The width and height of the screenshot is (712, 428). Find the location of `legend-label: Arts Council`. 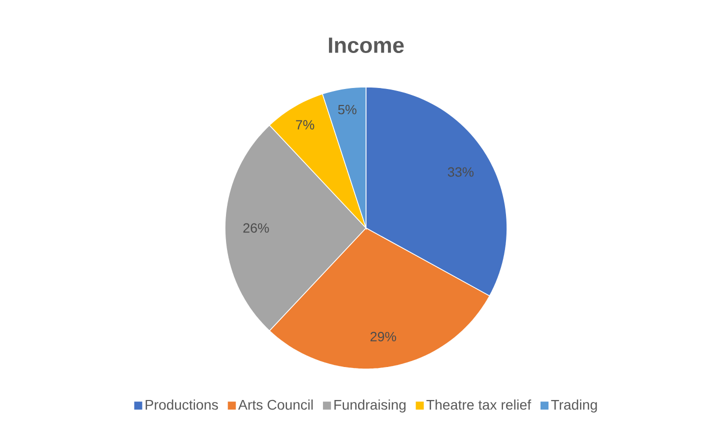

legend-label: Arts Council is located at coordinates (275, 404).